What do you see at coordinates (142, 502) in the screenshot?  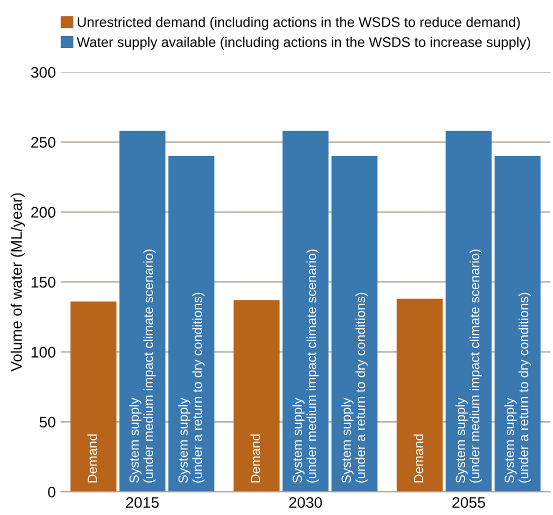 I see `x-tick-label: 2015` at bounding box center [142, 502].